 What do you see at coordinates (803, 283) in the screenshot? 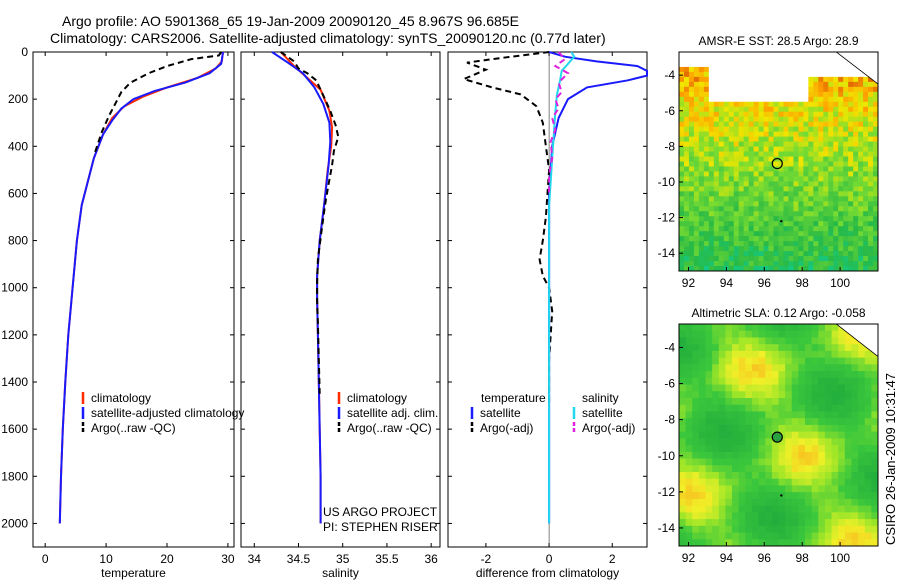
I see `x-tick-label: 98` at bounding box center [803, 283].